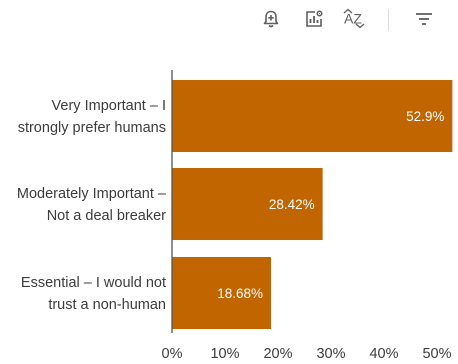 The width and height of the screenshot is (458, 364). Describe the element at coordinates (92, 128) in the screenshot. I see `category-label-1-line-2: strongly prefer humans` at that location.